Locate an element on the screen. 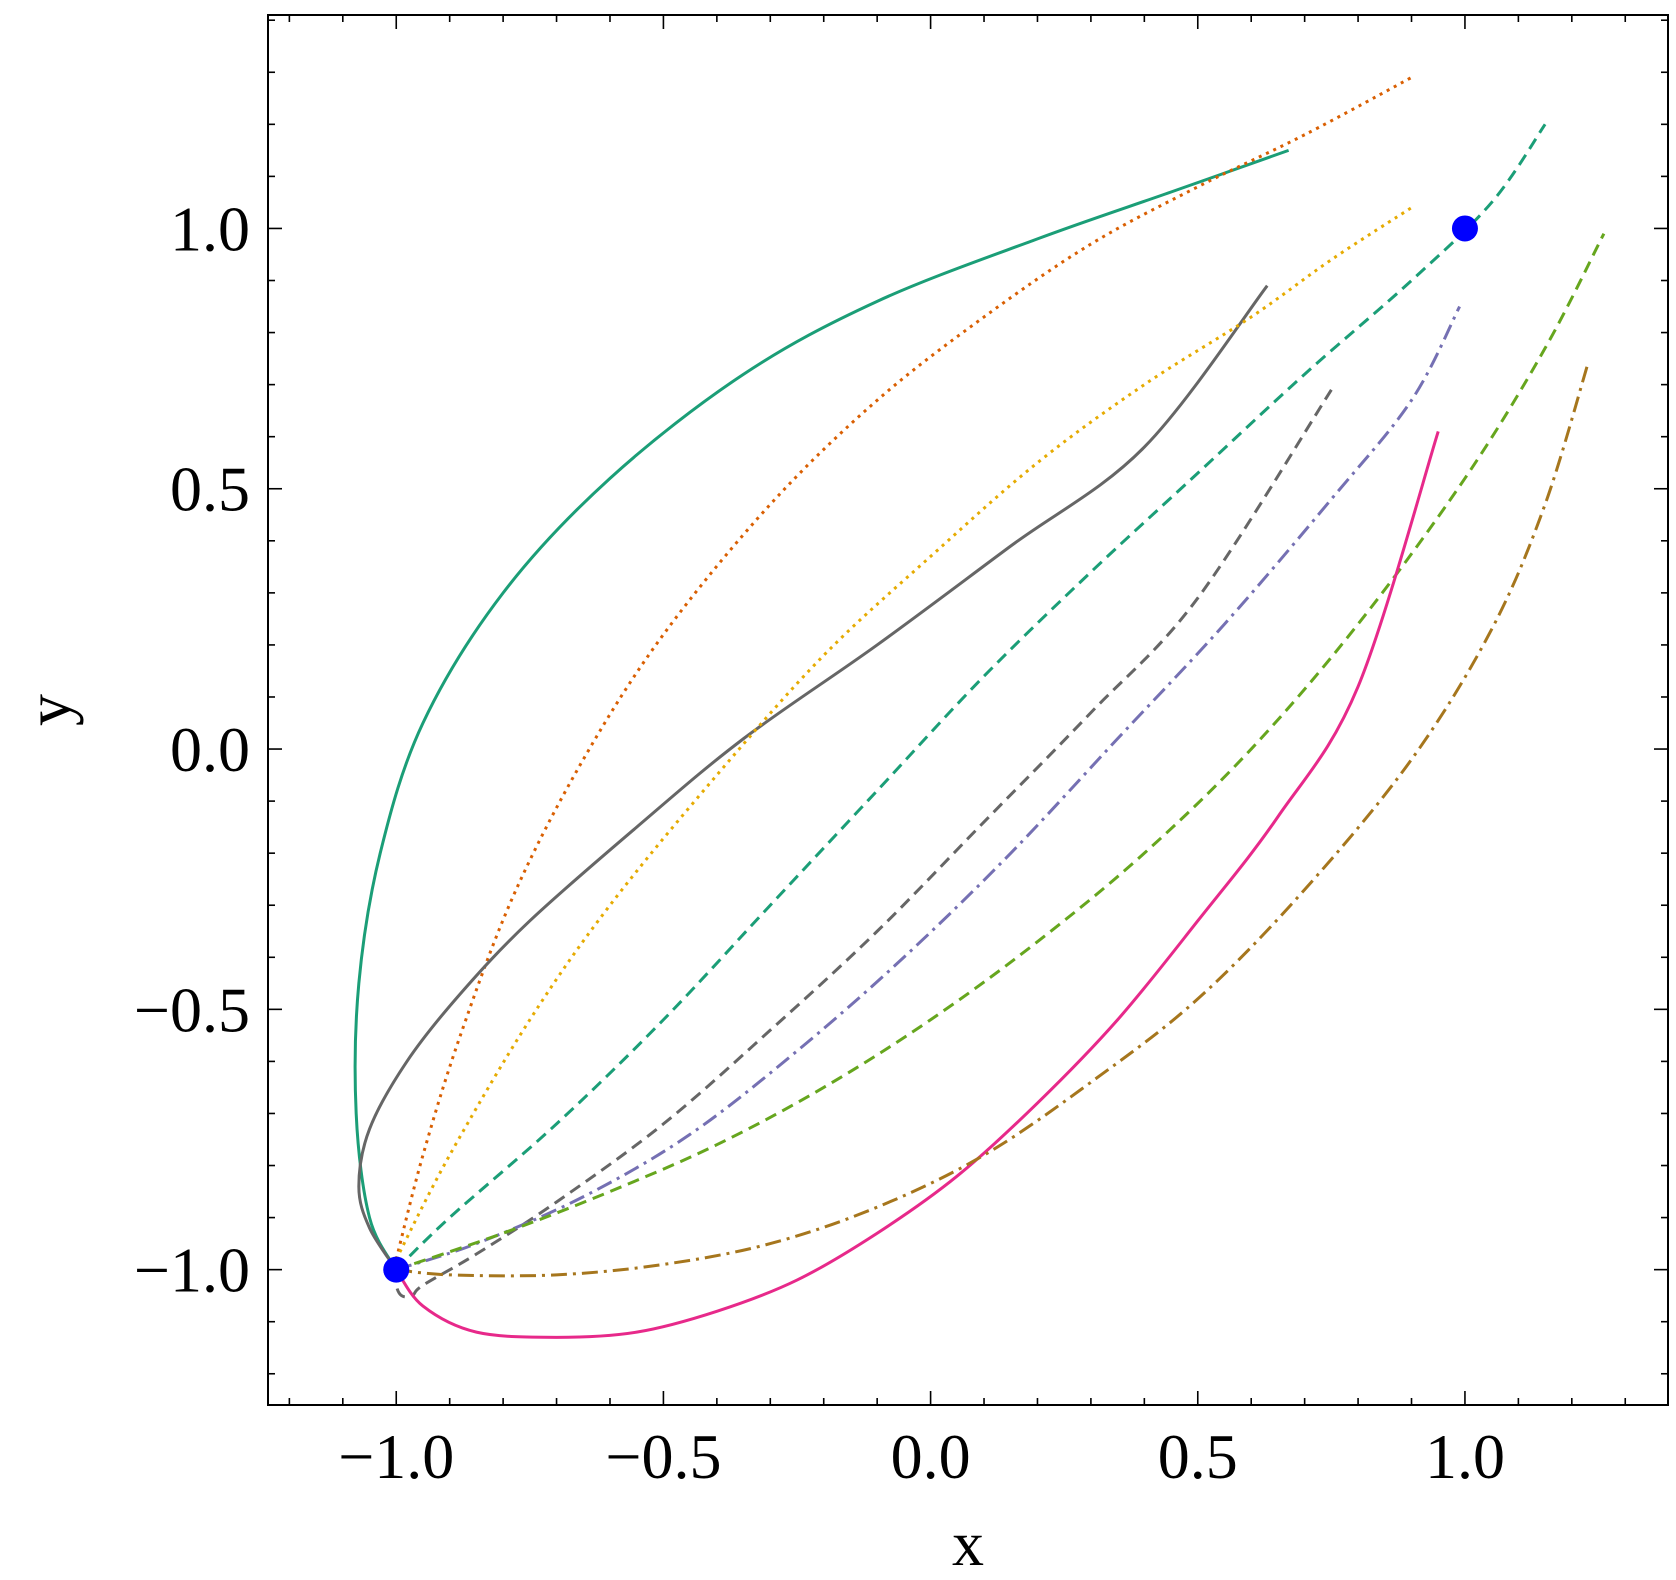 This screenshot has height=1580, width=1676. y-tick-label: −0.5 is located at coordinates (192, 1009).